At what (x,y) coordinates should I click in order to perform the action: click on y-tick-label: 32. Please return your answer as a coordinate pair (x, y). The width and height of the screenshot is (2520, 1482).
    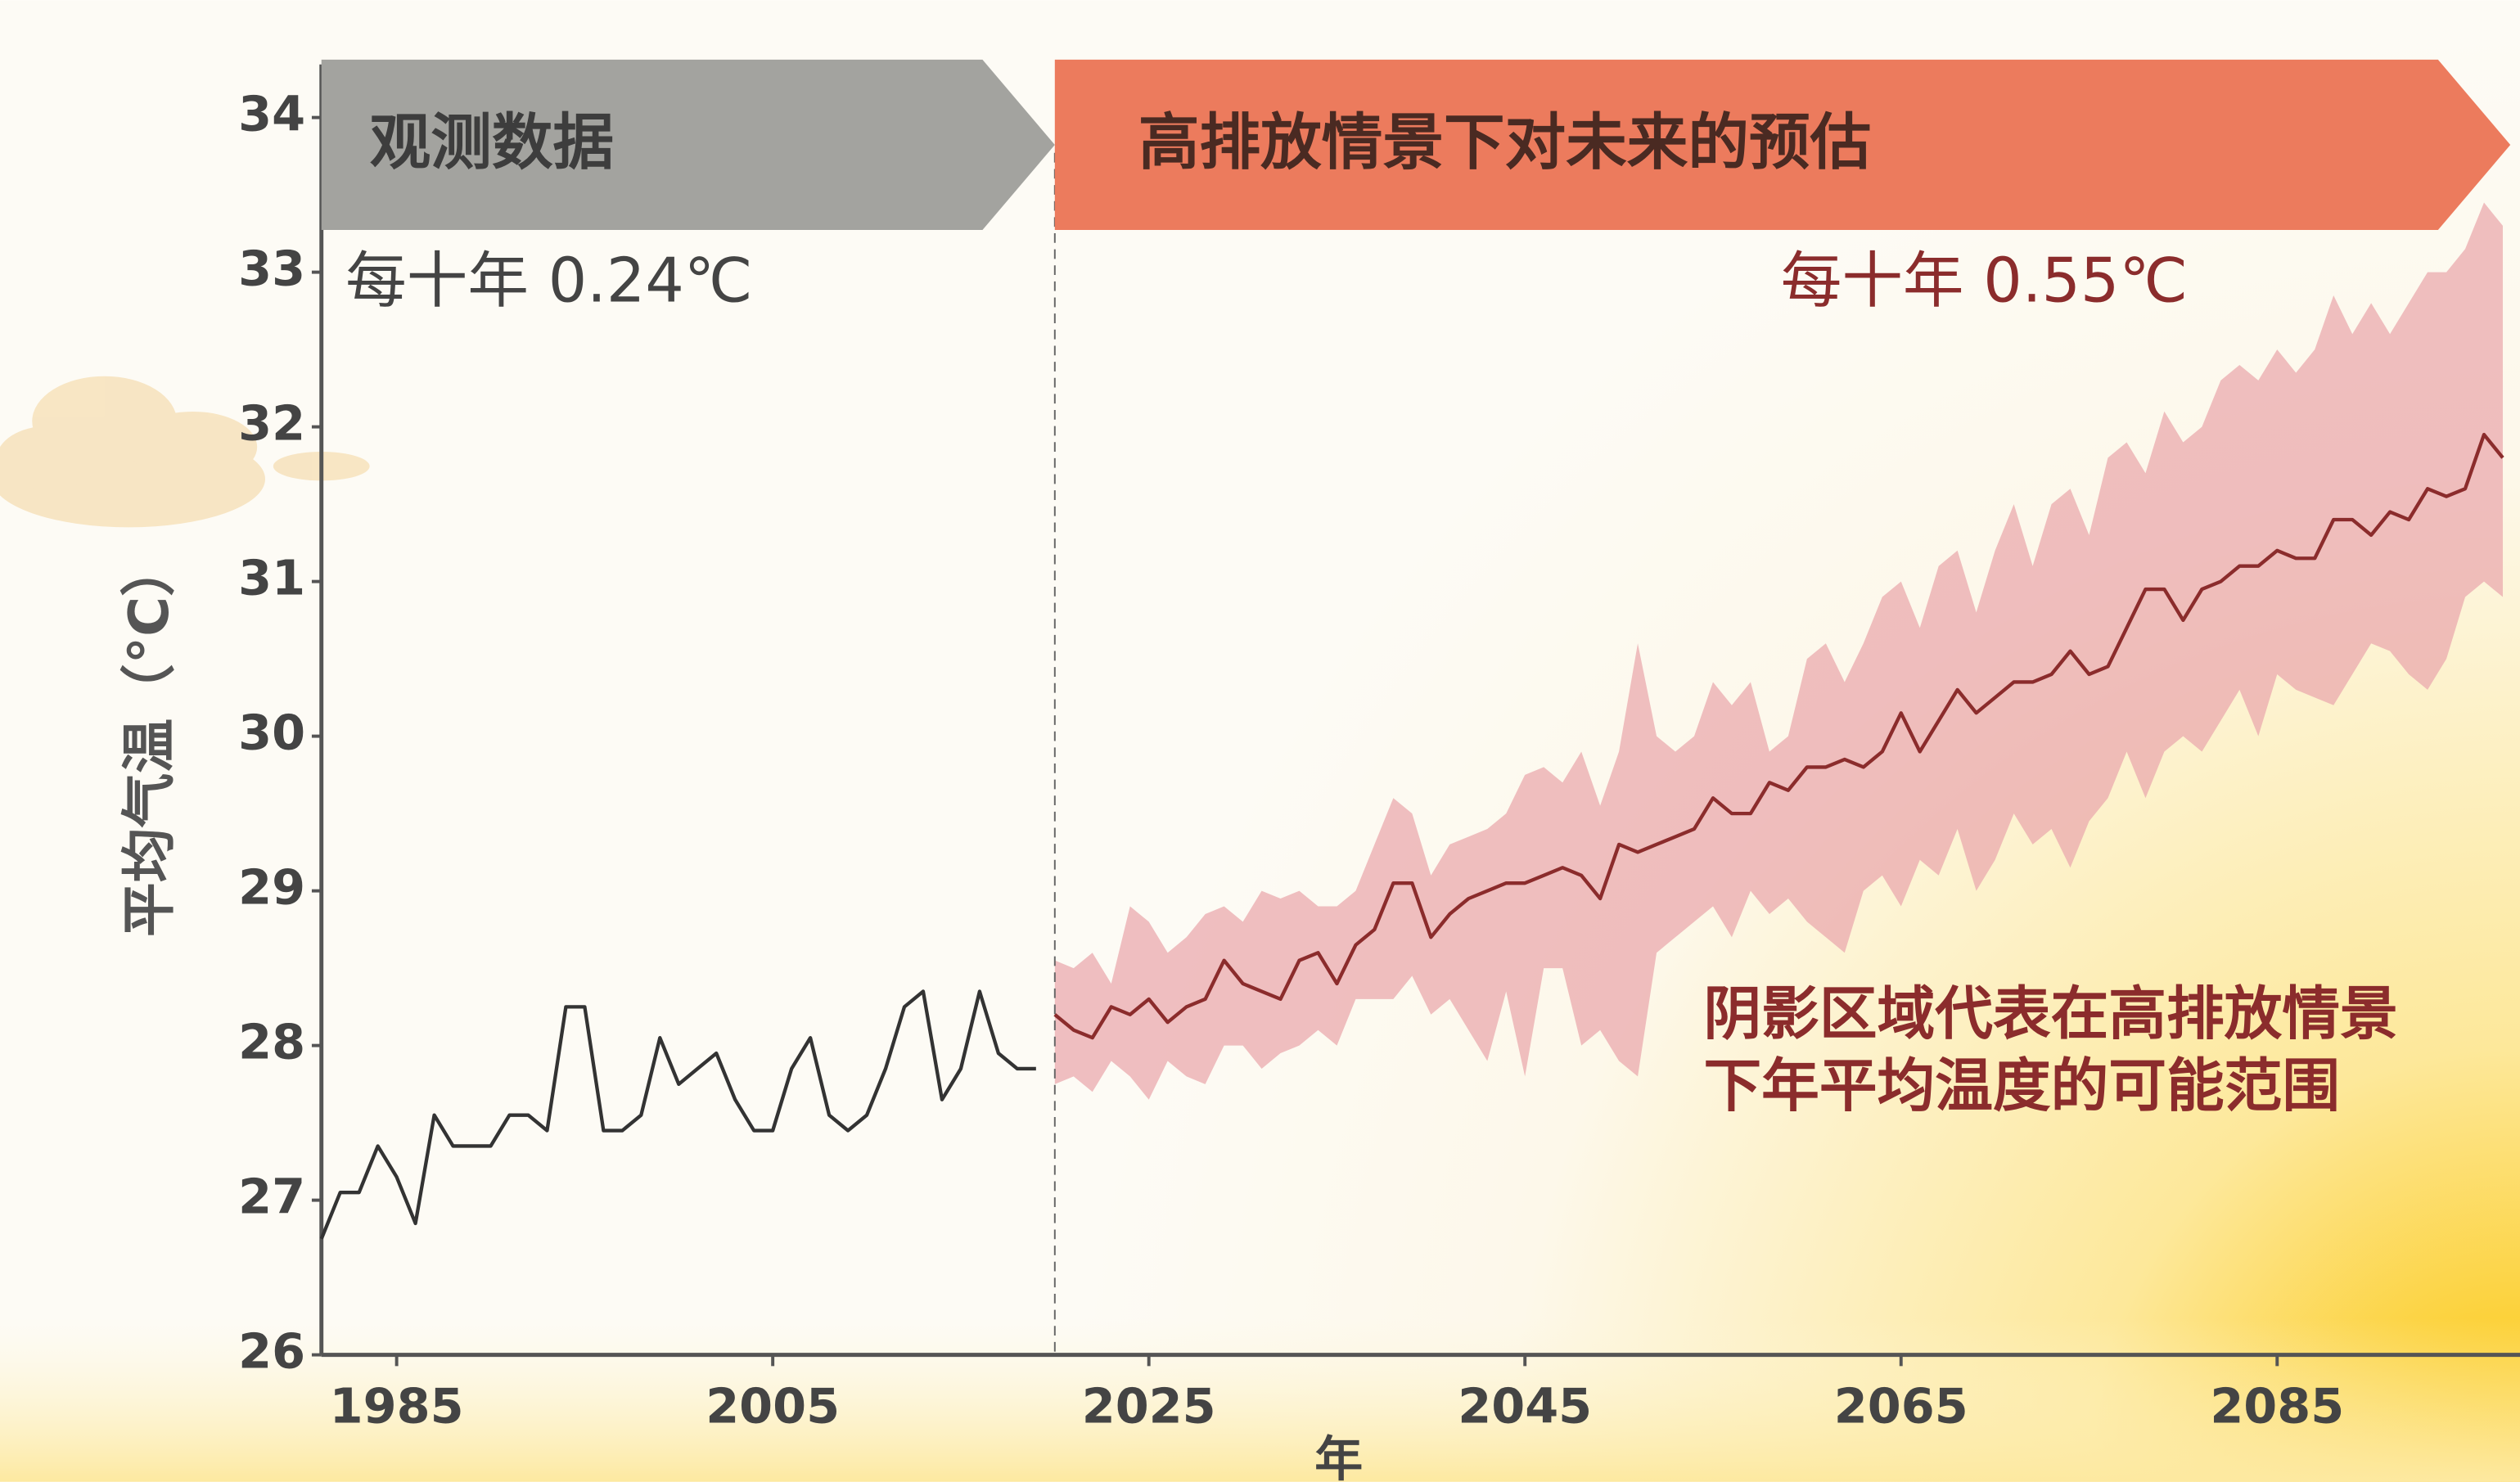
    Looking at the image, I should click on (271, 423).